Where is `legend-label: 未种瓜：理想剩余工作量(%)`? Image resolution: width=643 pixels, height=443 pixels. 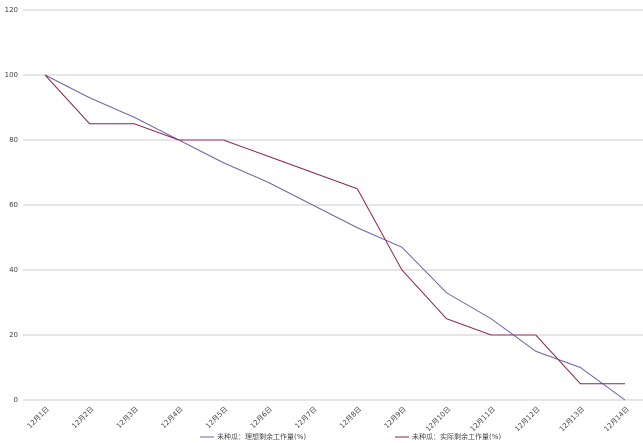 legend-label: 未种瓜：理想剩余工作量(%) is located at coordinates (261, 436).